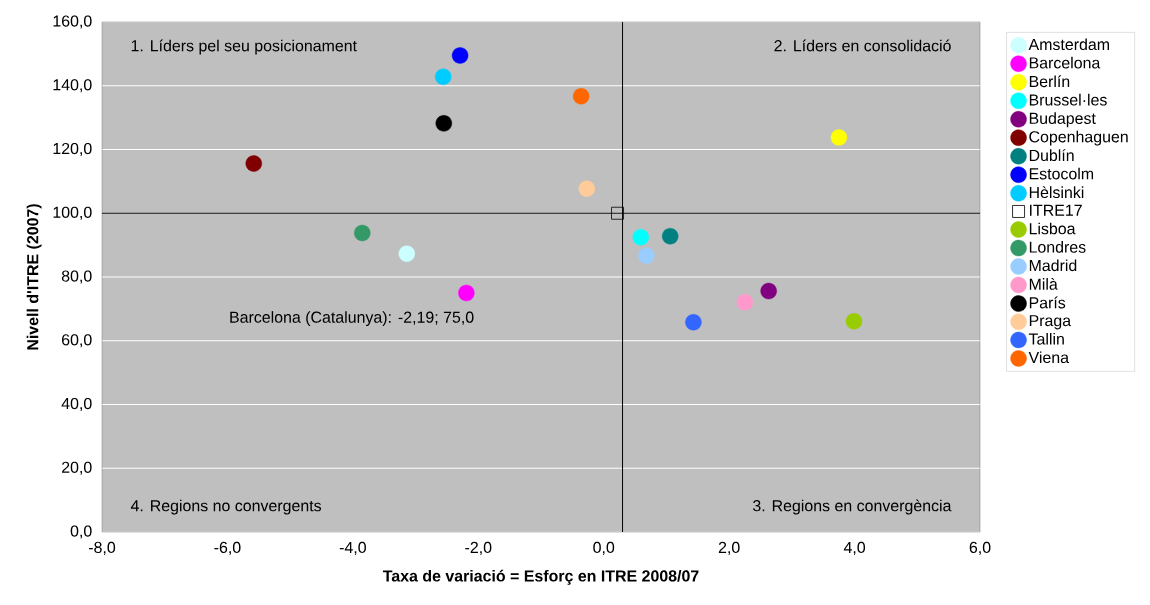  Describe the element at coordinates (1061, 173) in the screenshot. I see `legend-label: Estocolm` at that location.